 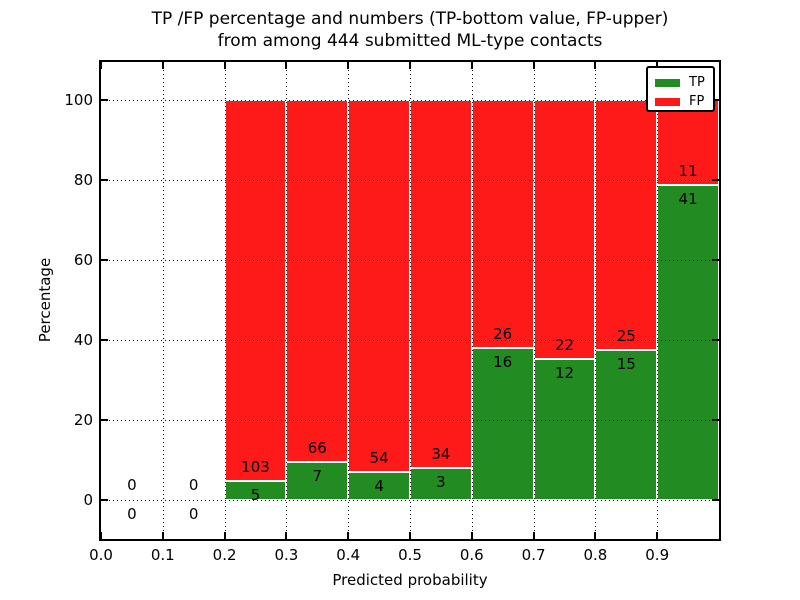 What do you see at coordinates (503, 361) in the screenshot?
I see `tp-count-label: 16` at bounding box center [503, 361].